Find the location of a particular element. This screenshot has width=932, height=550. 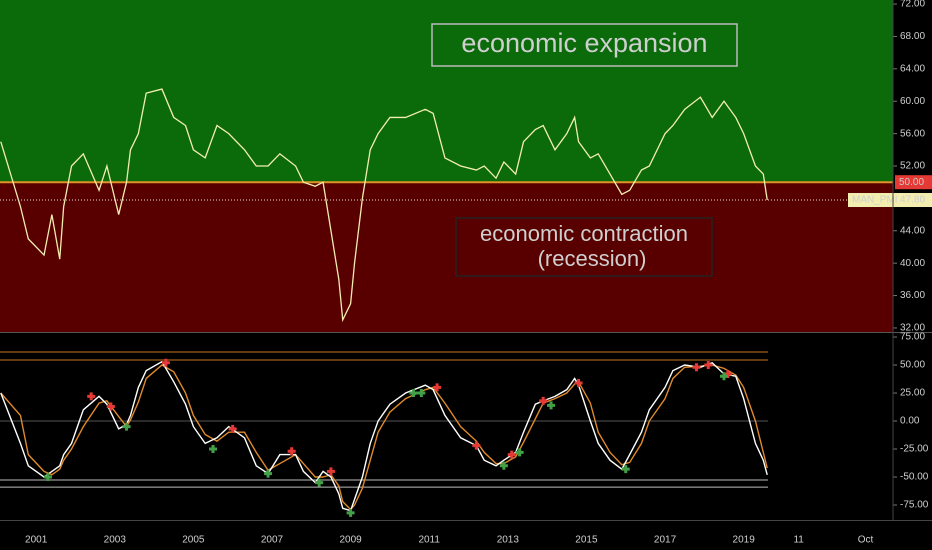

threshold-label: 50.00 is located at coordinates (911, 182).